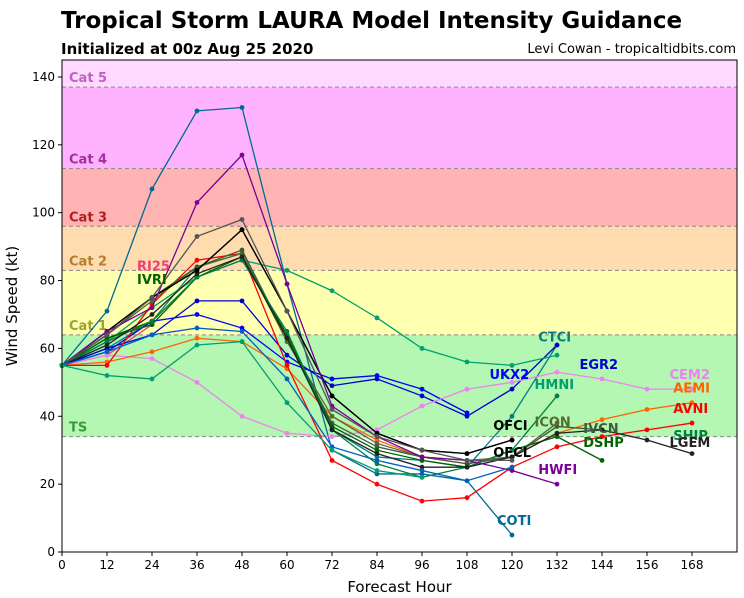  What do you see at coordinates (286, 565) in the screenshot?
I see `x-tick-label: 60` at bounding box center [286, 565].